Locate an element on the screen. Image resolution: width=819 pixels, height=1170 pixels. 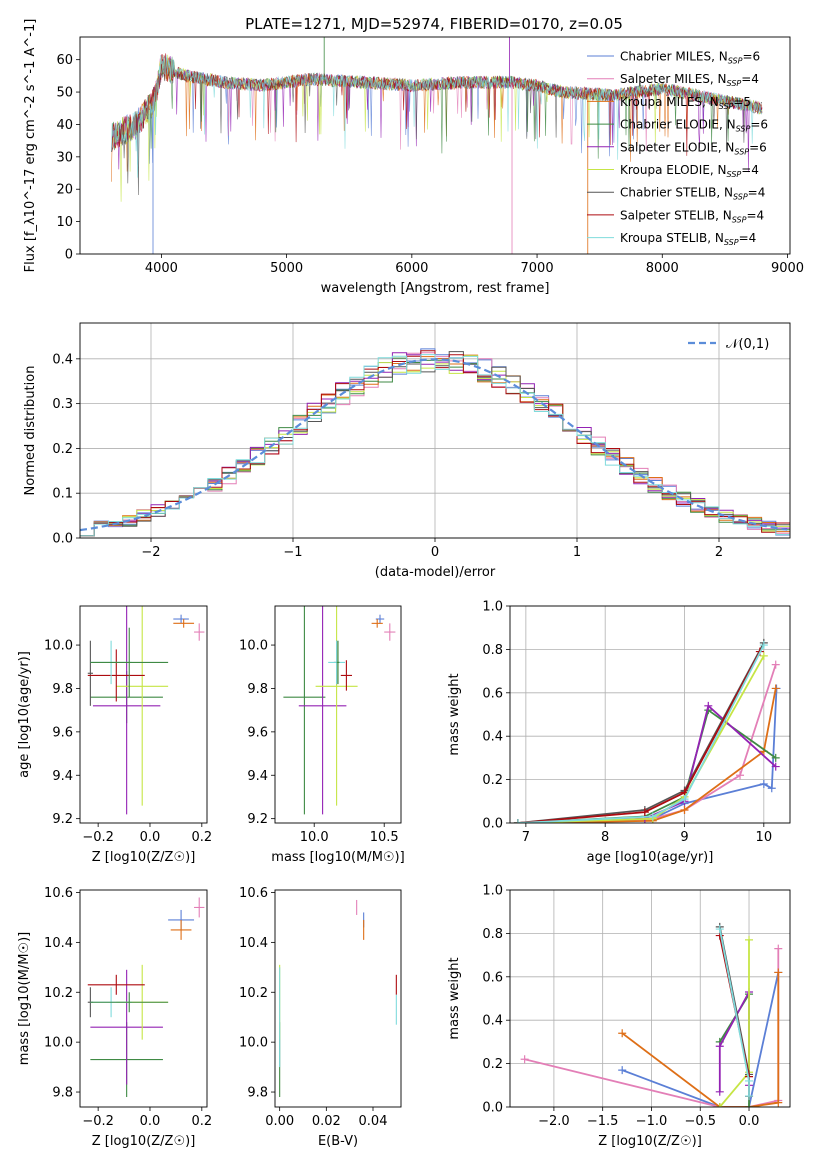
y-axis-label: mass [log10(M/M☉)] is located at coordinates (24, 998).